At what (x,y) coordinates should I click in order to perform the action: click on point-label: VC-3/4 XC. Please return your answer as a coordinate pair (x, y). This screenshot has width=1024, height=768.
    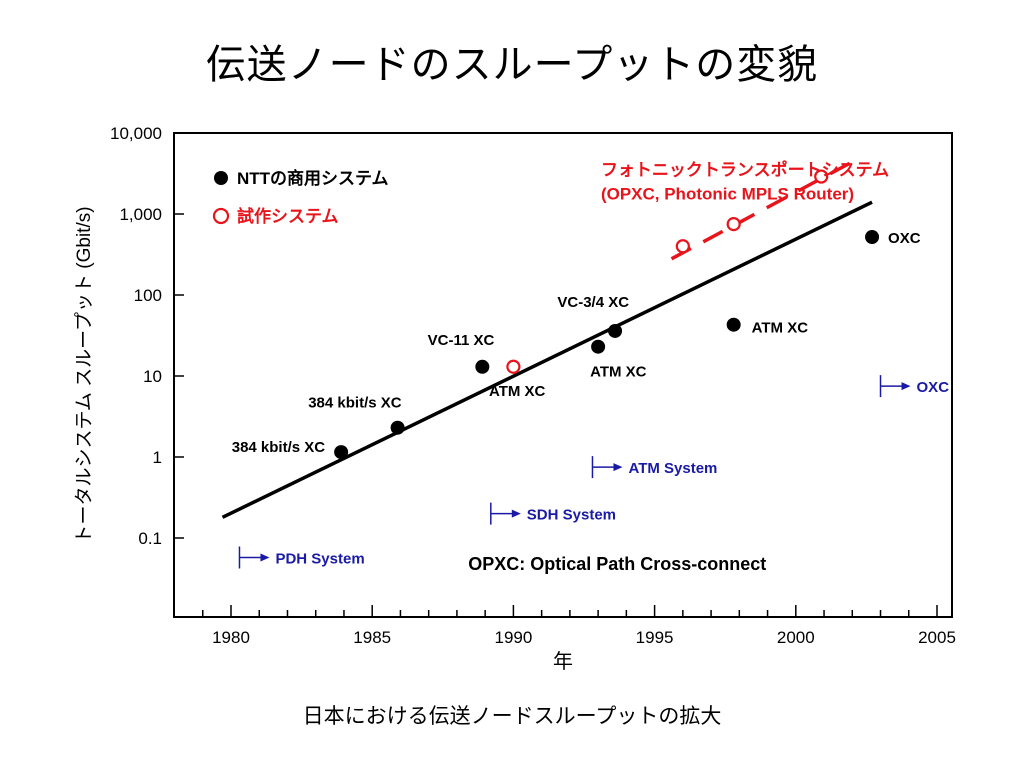
    Looking at the image, I should click on (593, 302).